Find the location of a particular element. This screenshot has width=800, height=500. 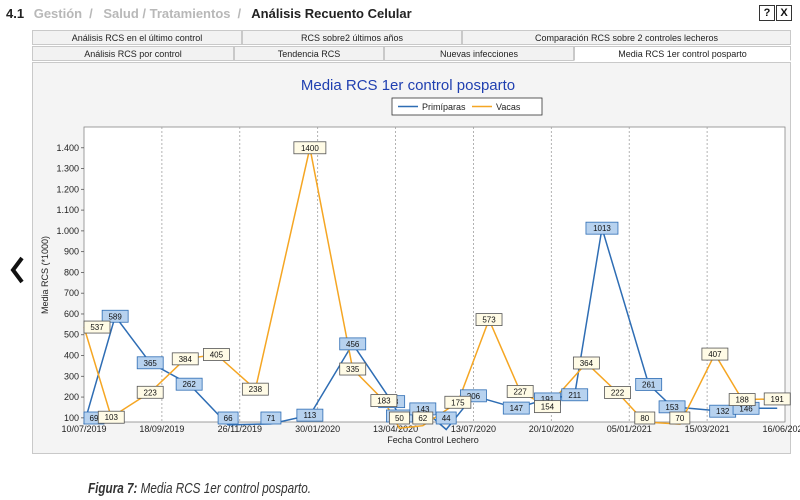

tab-rcs-2-anos: RCS sobre2 últimos años is located at coordinates (352, 37).